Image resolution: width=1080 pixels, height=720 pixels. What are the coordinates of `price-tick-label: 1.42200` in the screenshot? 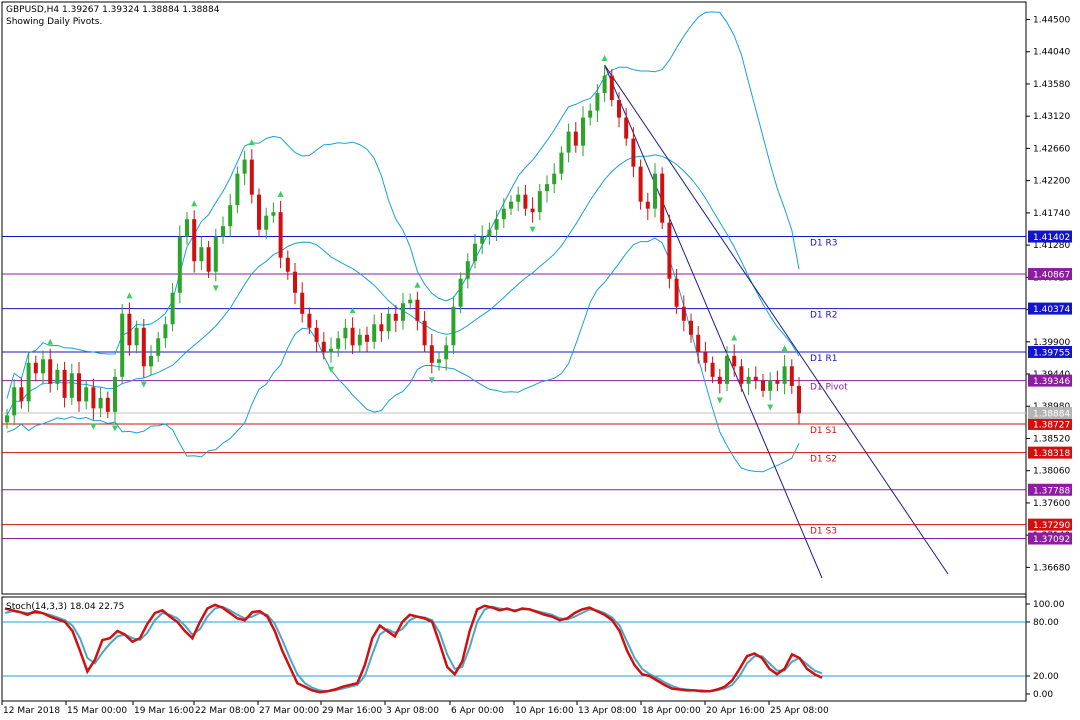 It's located at (1051, 182).